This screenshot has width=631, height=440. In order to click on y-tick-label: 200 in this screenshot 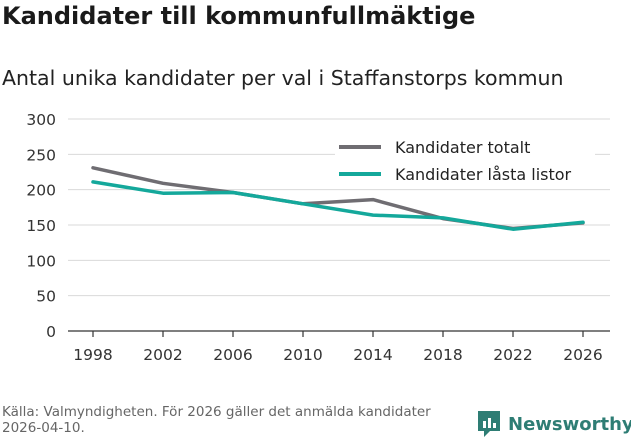, I will do `click(41, 191)`.